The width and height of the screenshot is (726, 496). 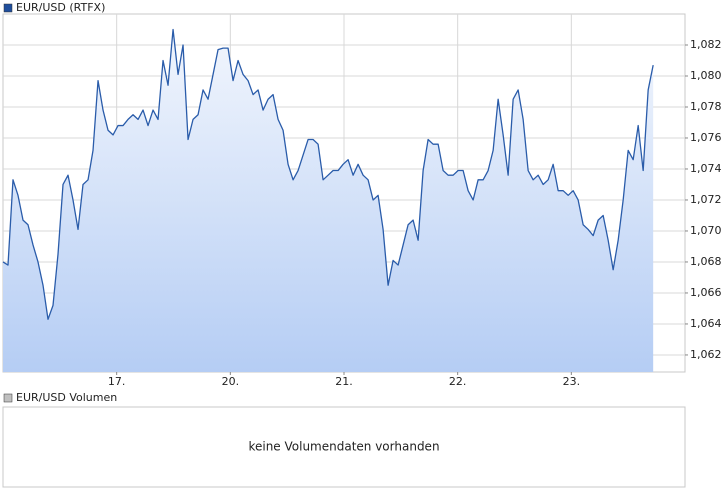 I want to click on y-tick-label: 1,066, so click(x=706, y=292).